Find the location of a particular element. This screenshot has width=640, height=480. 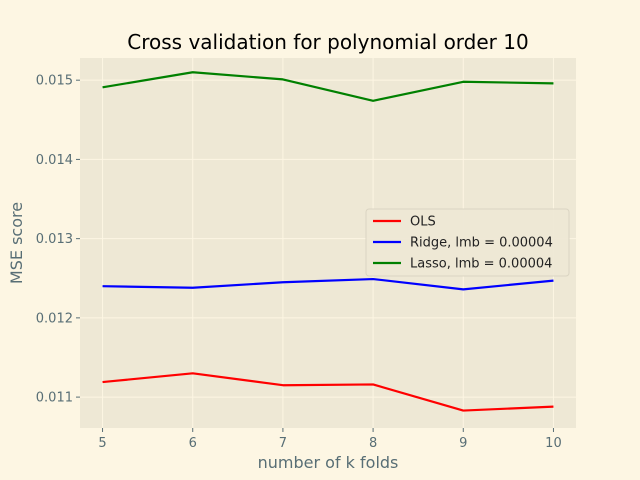

x-tick-label: 9 is located at coordinates (463, 443).